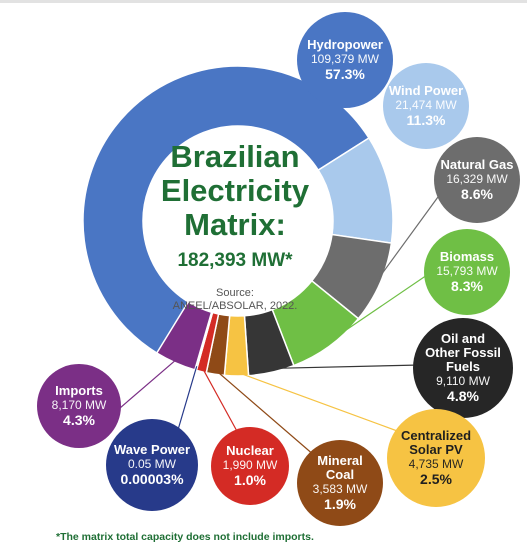  Describe the element at coordinates (436, 442) in the screenshot. I see `slice-name: Centralized Solar PV` at that location.